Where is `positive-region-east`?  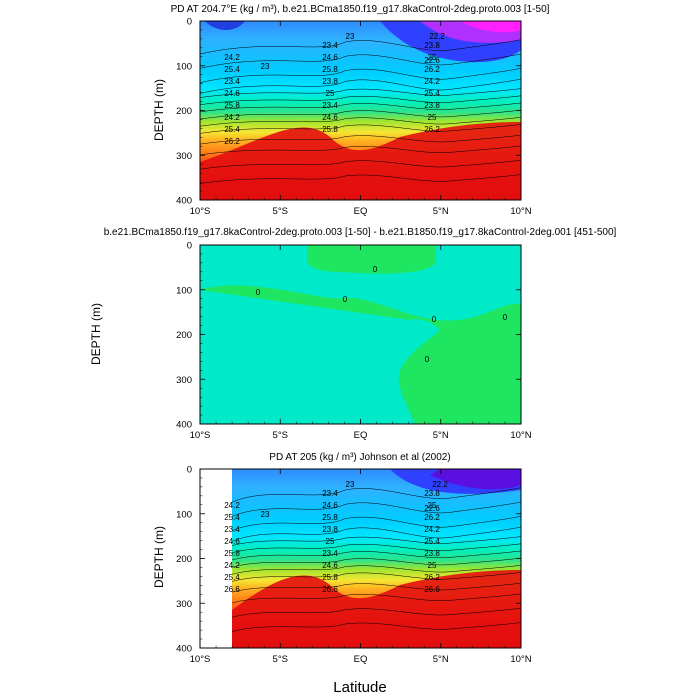
positive-region-east is located at coordinates (513, 290).